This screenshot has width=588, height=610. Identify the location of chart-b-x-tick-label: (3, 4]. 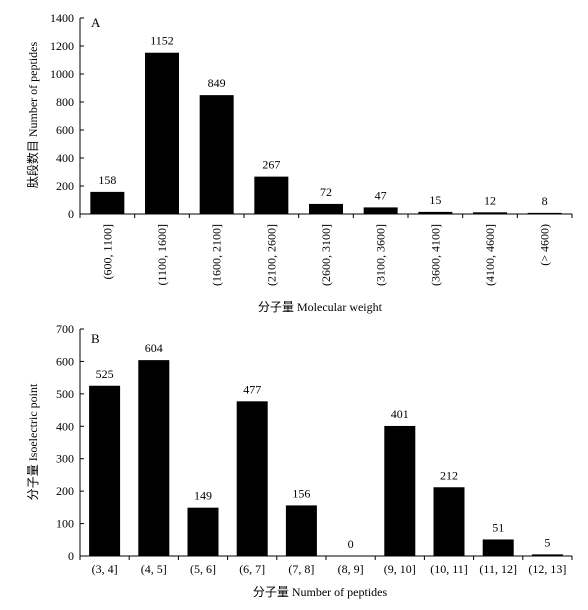
(105, 569).